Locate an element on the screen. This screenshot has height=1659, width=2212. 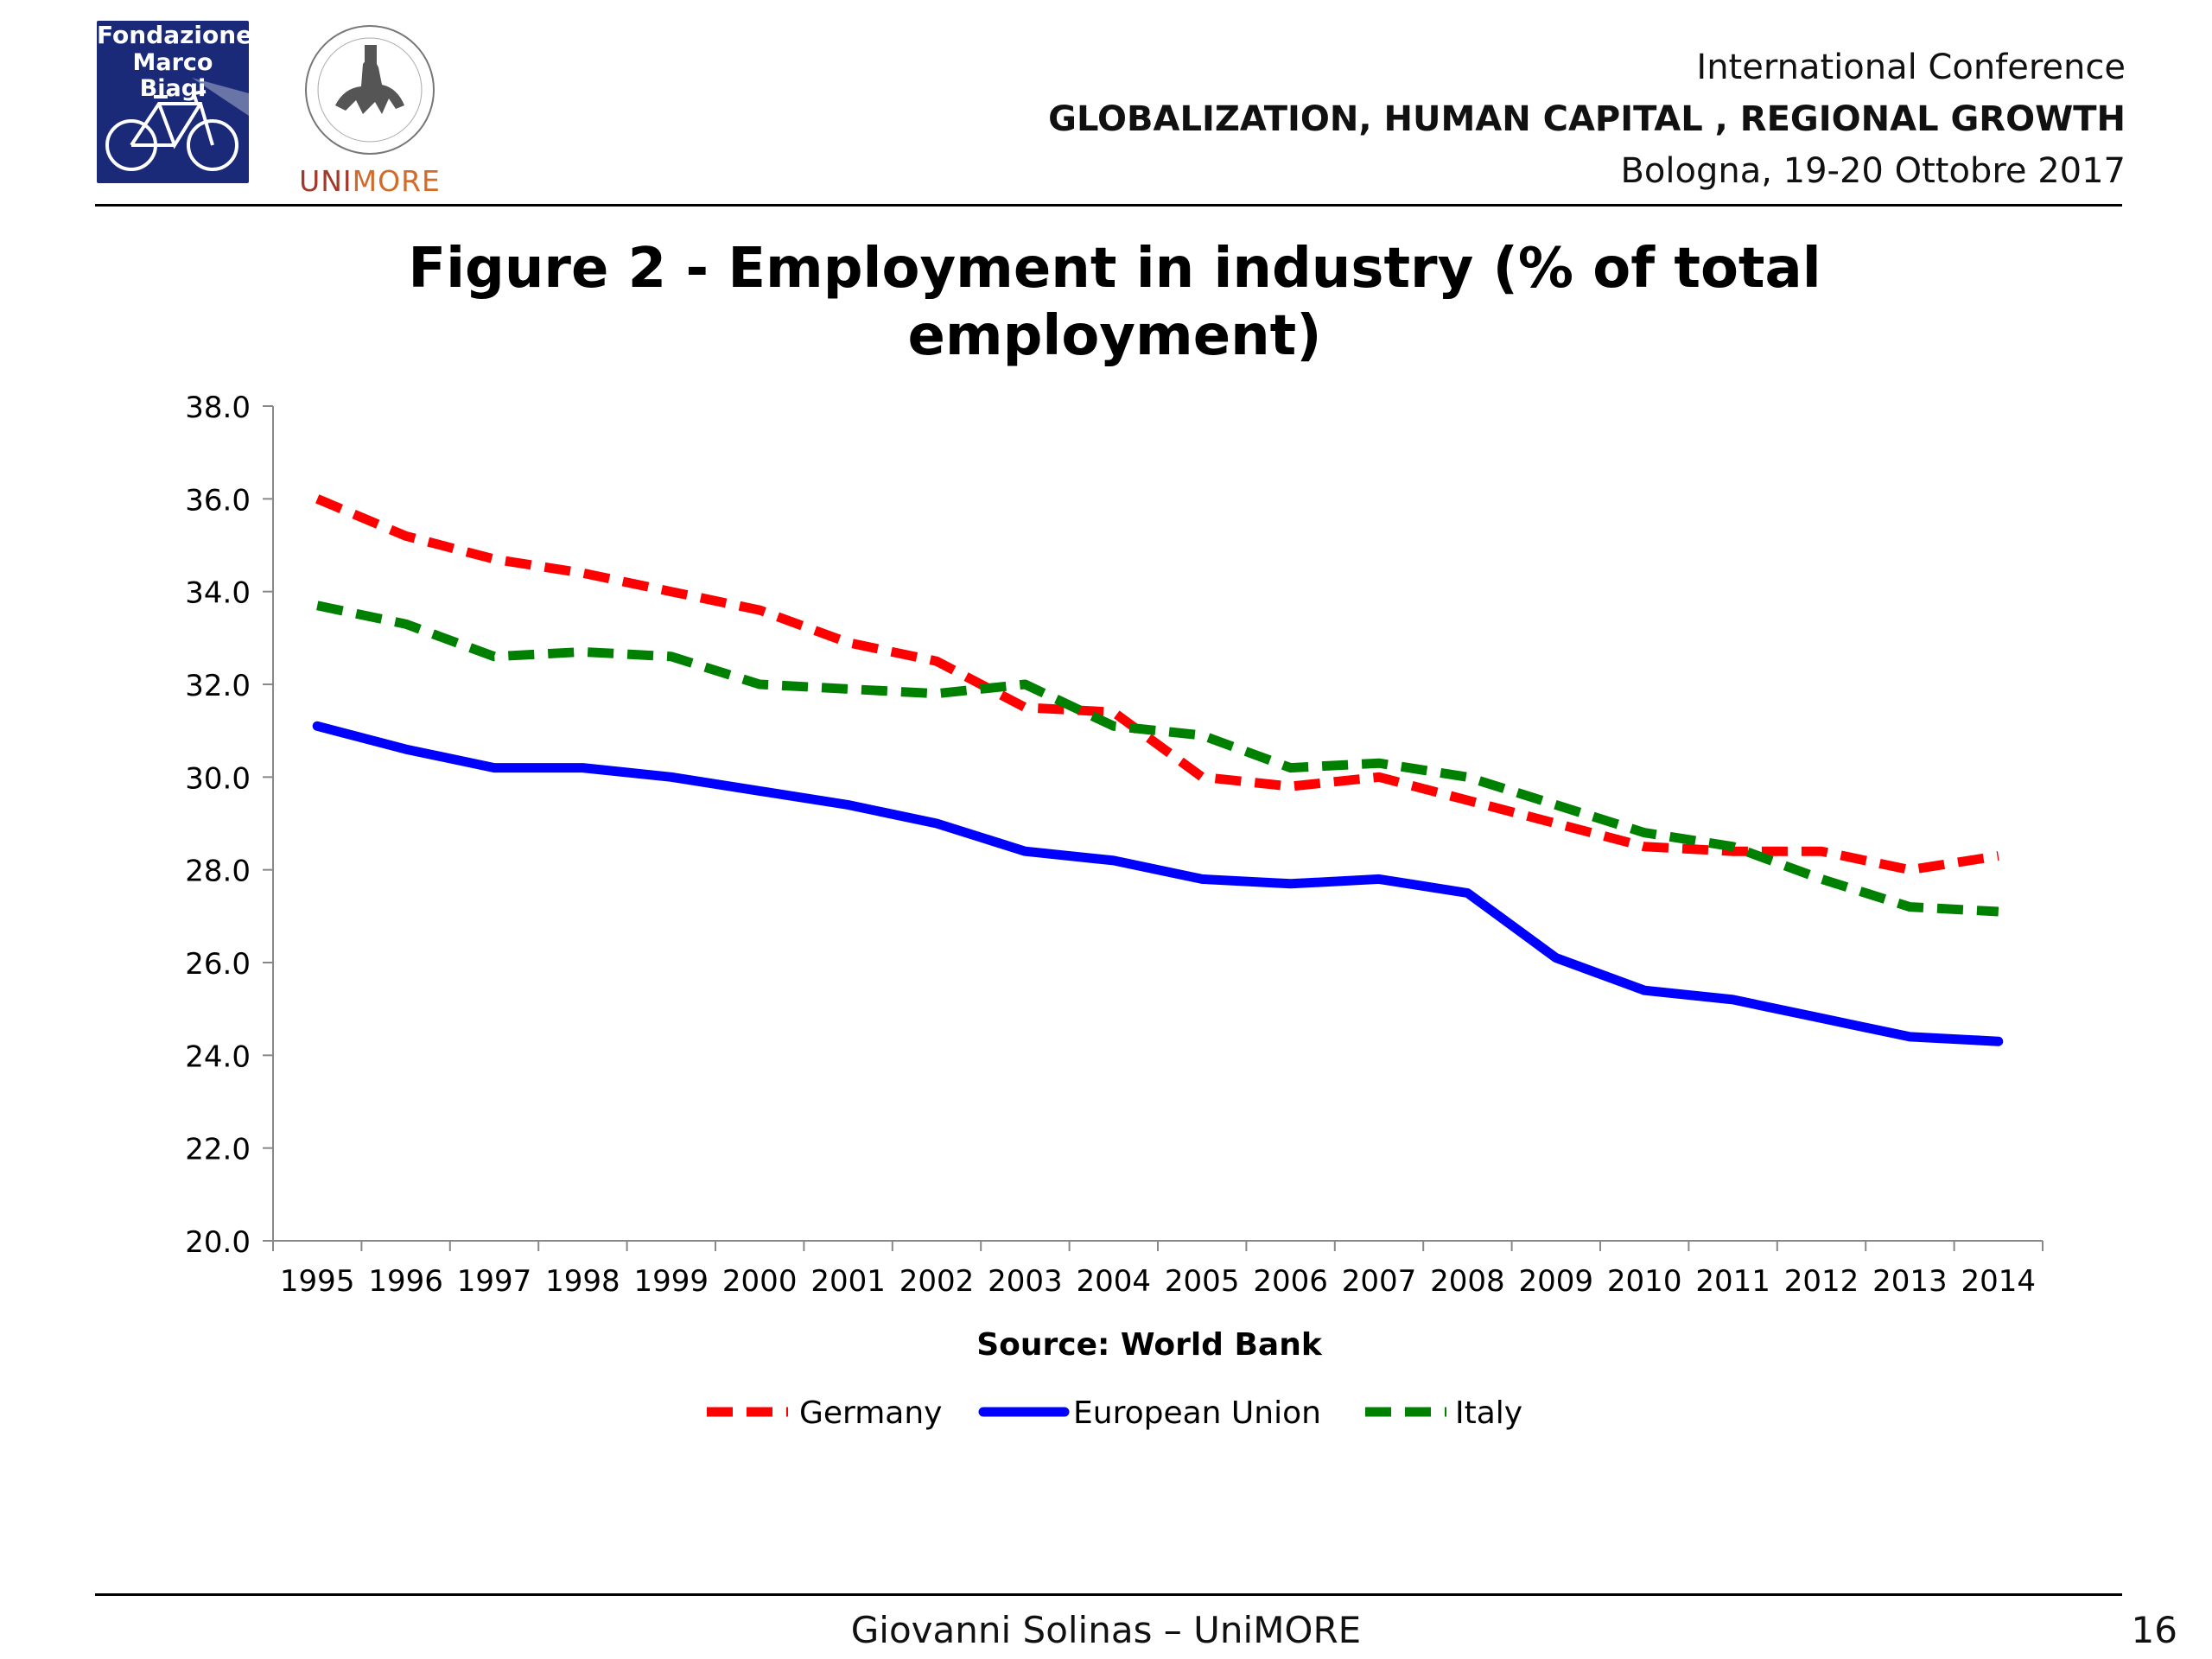
series-line-italy is located at coordinates (1157, 759).